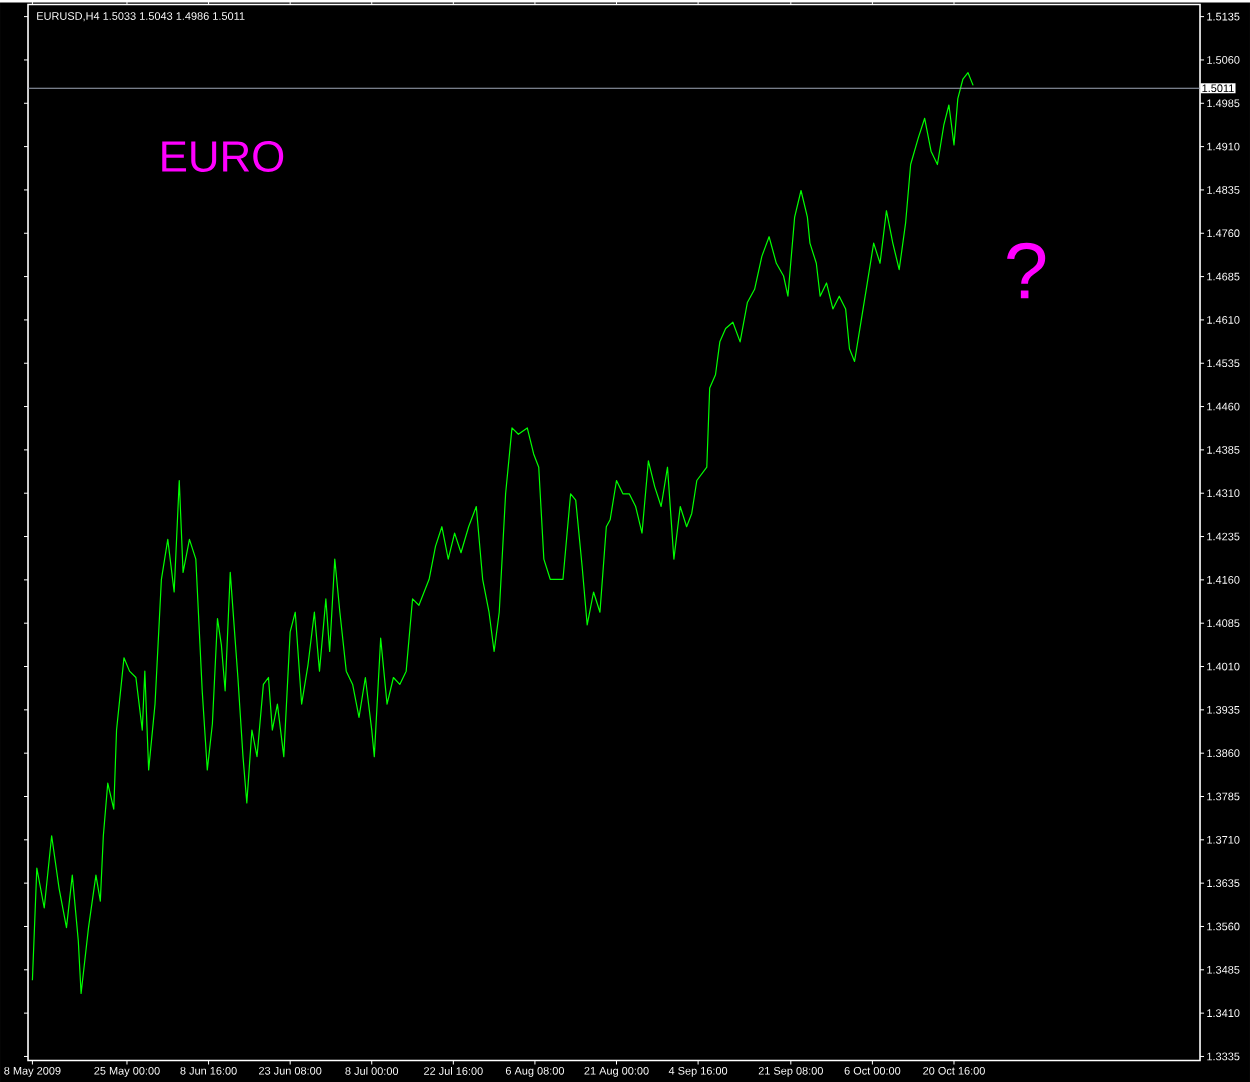 Image resolution: width=1250 pixels, height=1082 pixels. What do you see at coordinates (223, 156) in the screenshot?
I see `annotation: EURO` at bounding box center [223, 156].